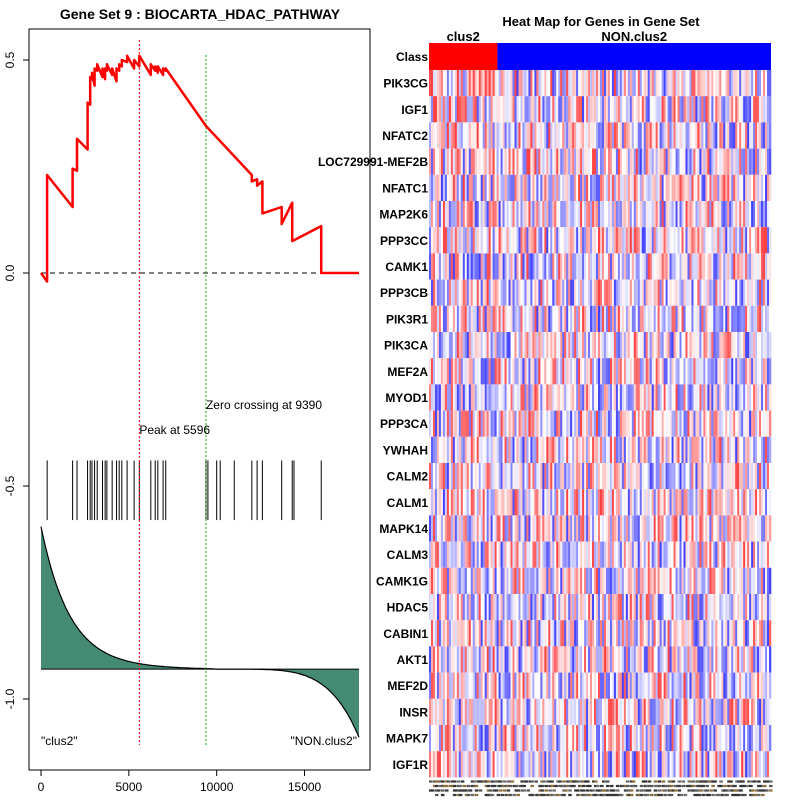  I want to click on y-axis: 0.50.0-0.5-1.0, so click(16, 380).